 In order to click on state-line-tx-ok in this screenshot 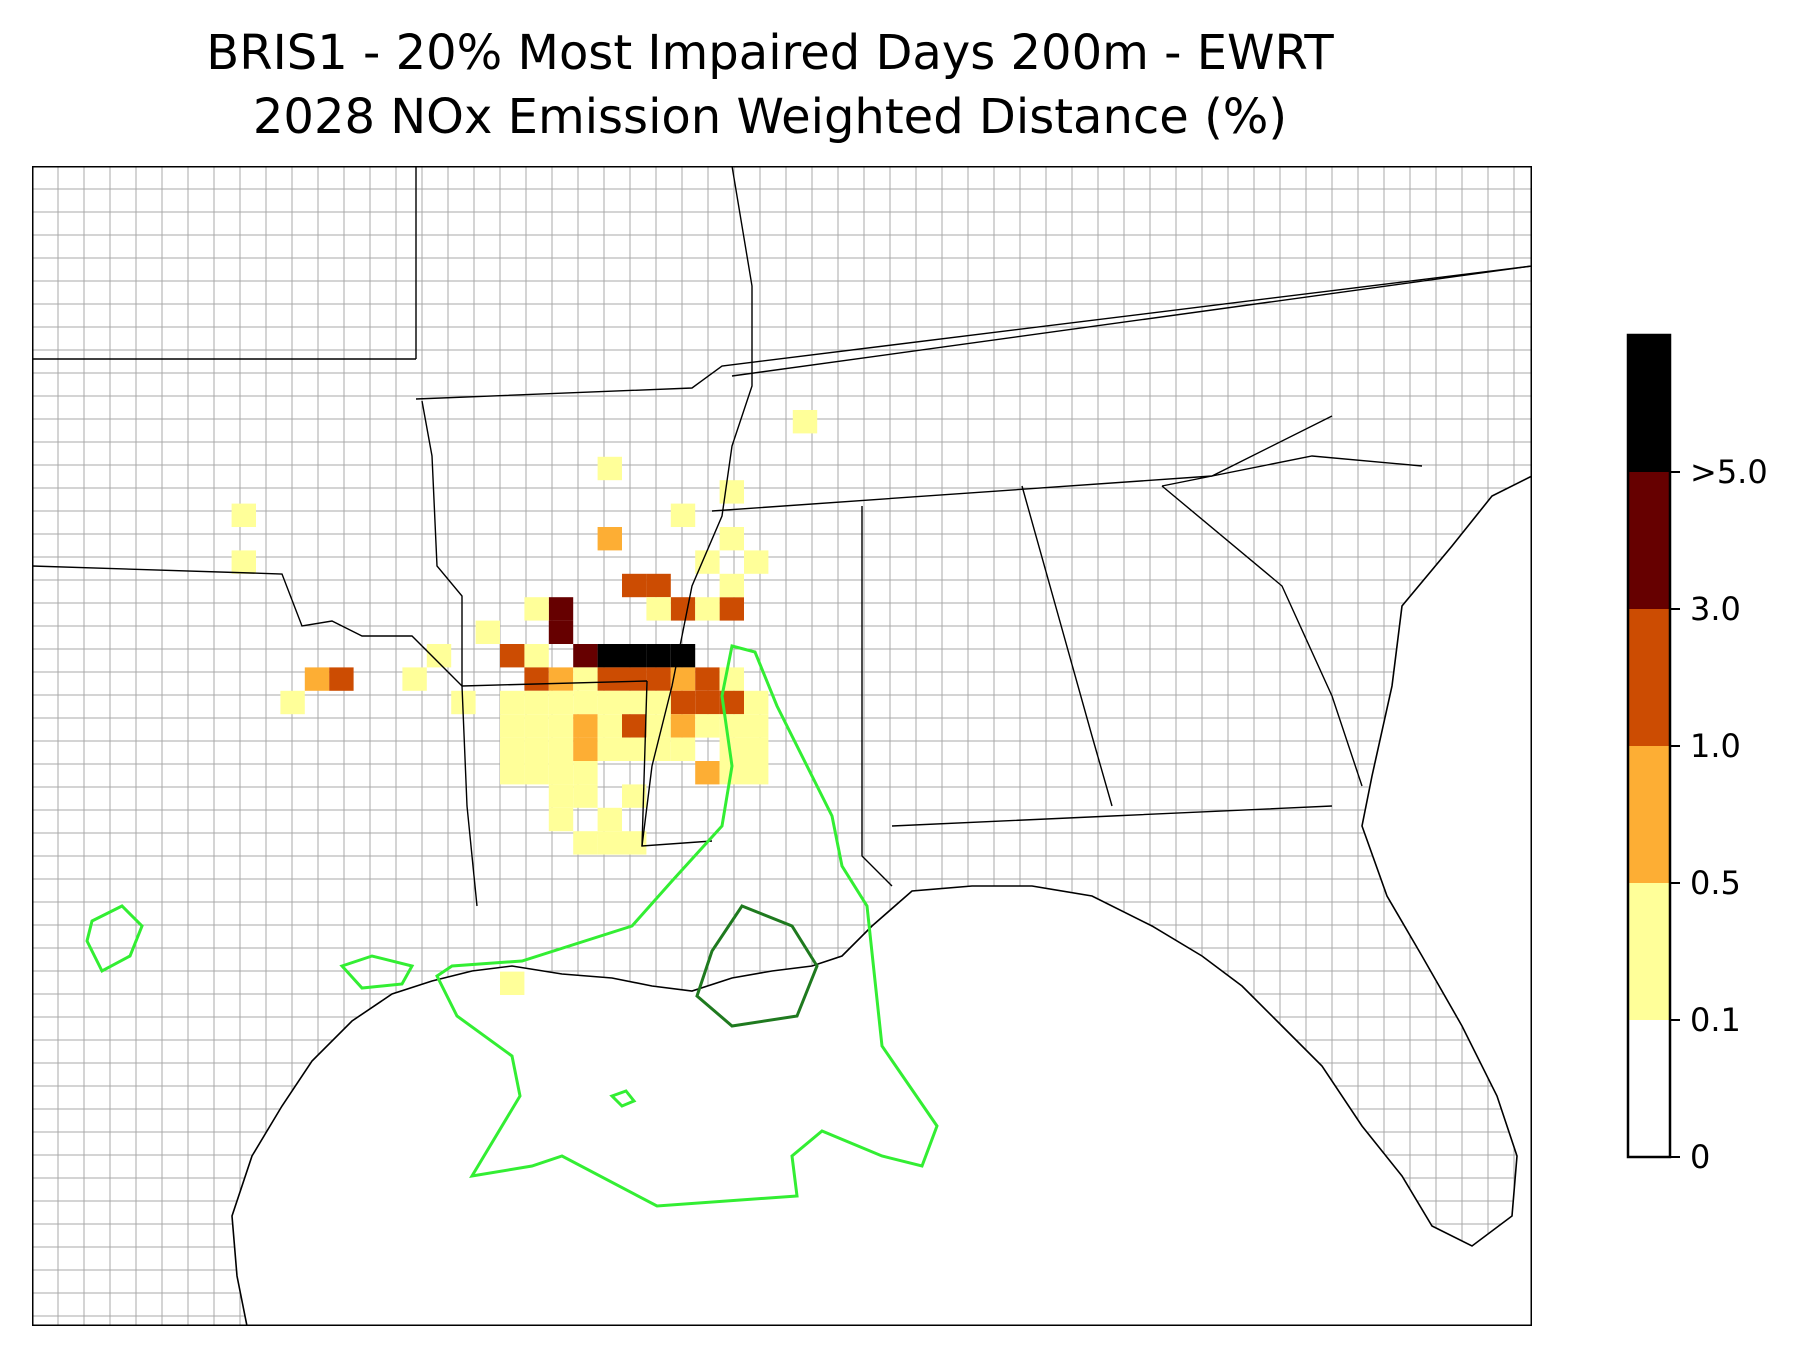, I will do `click(247, 626)`.